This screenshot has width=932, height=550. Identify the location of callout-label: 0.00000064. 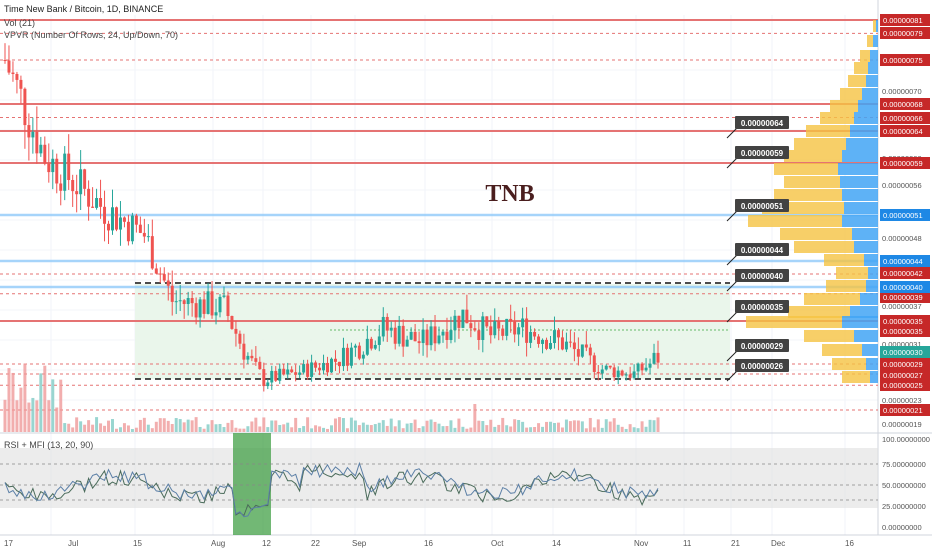
(762, 123).